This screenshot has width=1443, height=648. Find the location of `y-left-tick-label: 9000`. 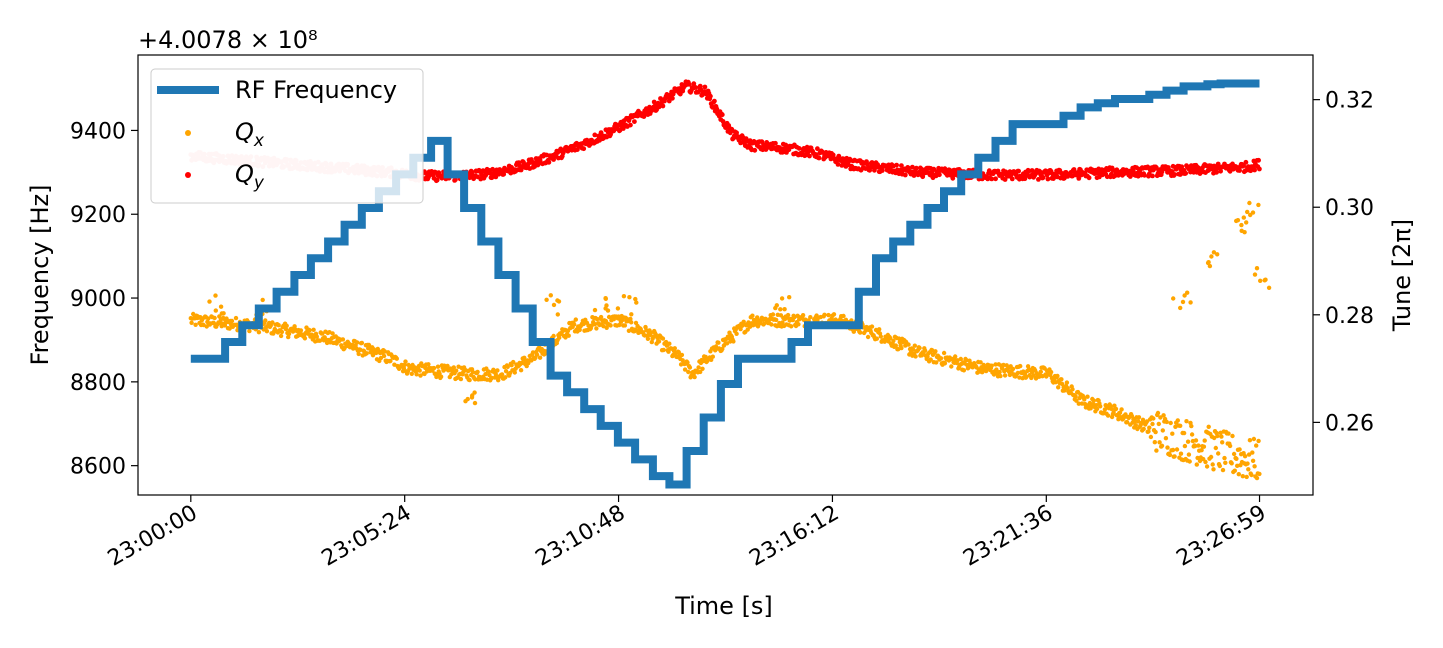

y-left-tick-label: 9000 is located at coordinates (98, 299).